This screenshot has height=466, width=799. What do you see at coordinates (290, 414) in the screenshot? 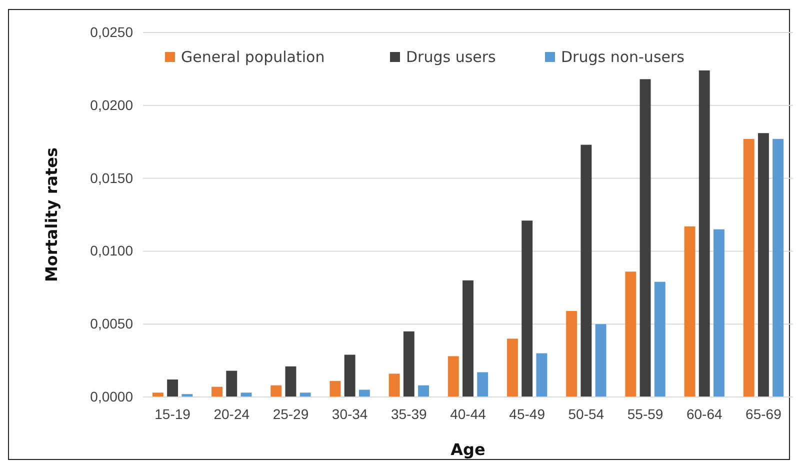
I see `x-tick-label: 25-29` at bounding box center [290, 414].